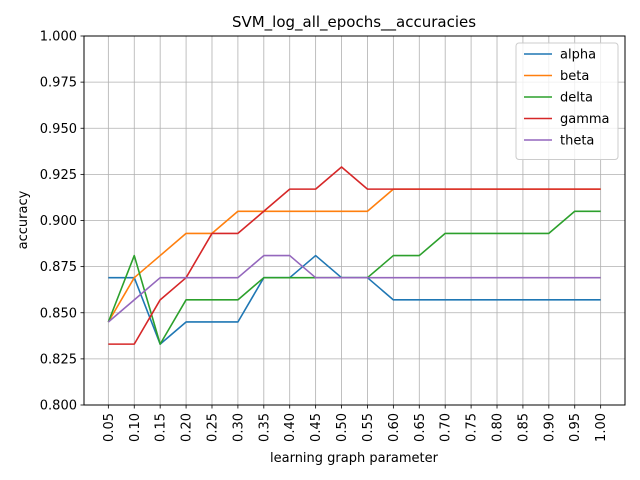 This screenshot has width=640, height=480. Describe the element at coordinates (58, 359) in the screenshot. I see `y-tick-label: 0.825` at that location.